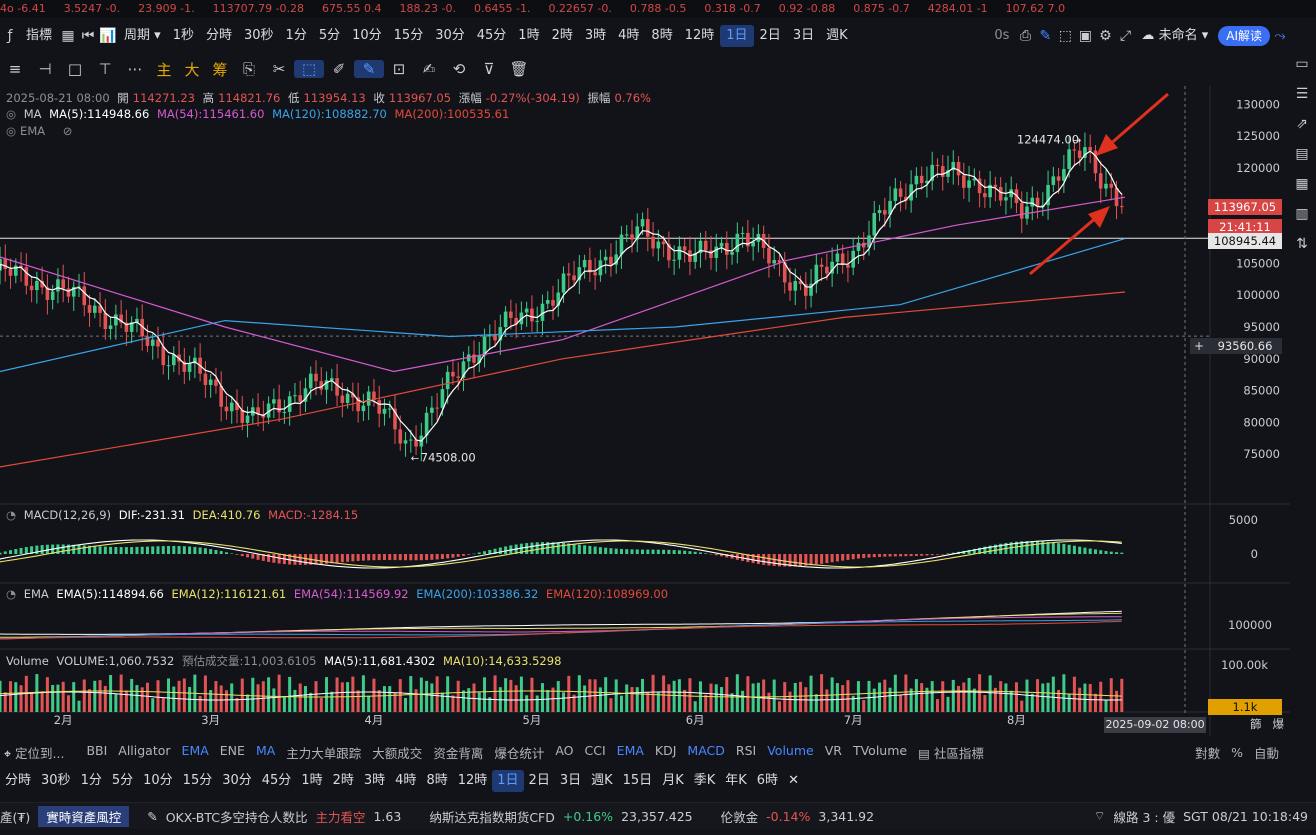  Describe the element at coordinates (11, 594) in the screenshot. I see `ema-bell-icon: ◔` at that location.